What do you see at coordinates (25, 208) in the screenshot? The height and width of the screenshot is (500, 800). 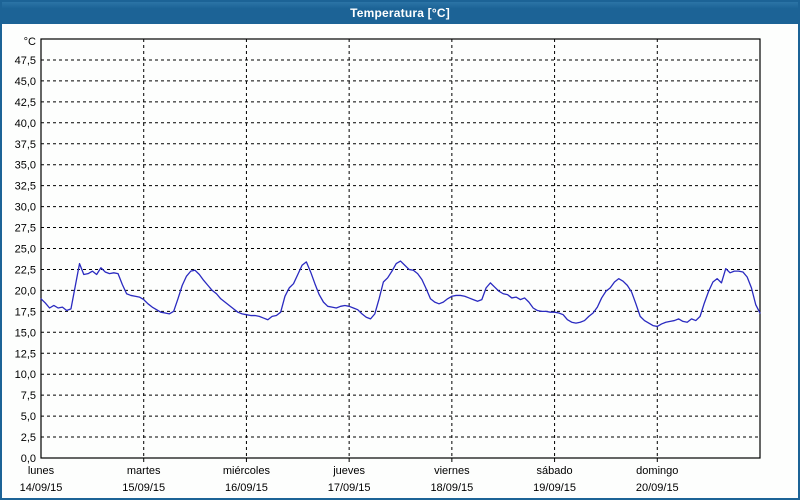 I see `y-tick-label: 30,0` at bounding box center [25, 208].